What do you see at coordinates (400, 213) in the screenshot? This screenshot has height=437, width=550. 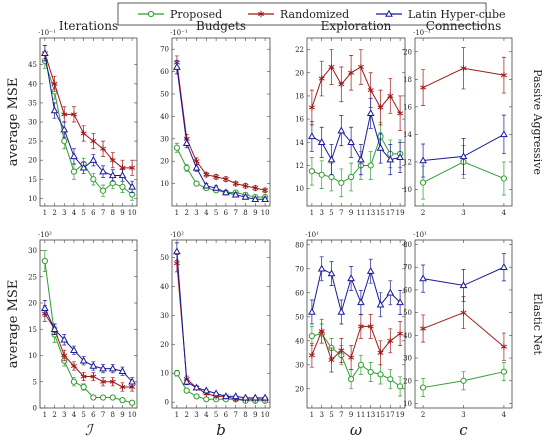 I see `x-tick-label: 19` at bounding box center [400, 213].